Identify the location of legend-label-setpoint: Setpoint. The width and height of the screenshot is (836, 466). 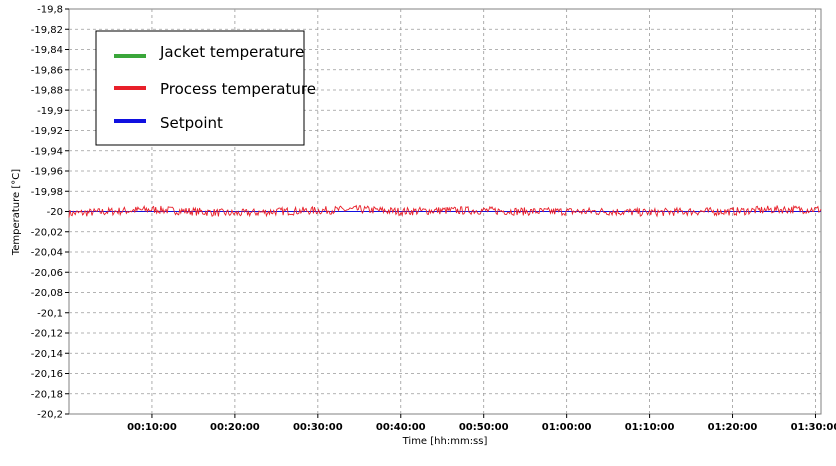
(191, 123).